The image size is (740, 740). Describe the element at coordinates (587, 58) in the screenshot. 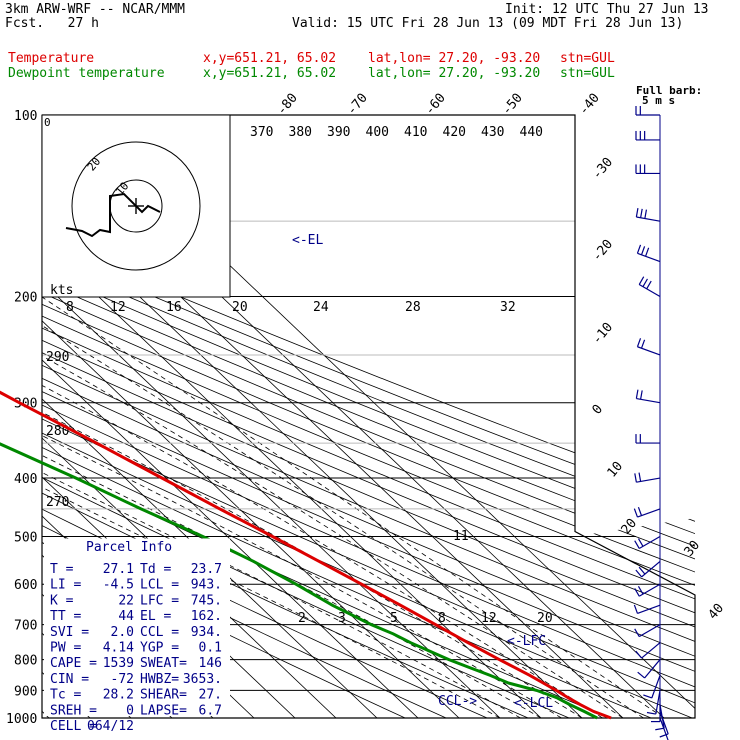

I see `legend-temperature-stn: stn=GUL` at that location.